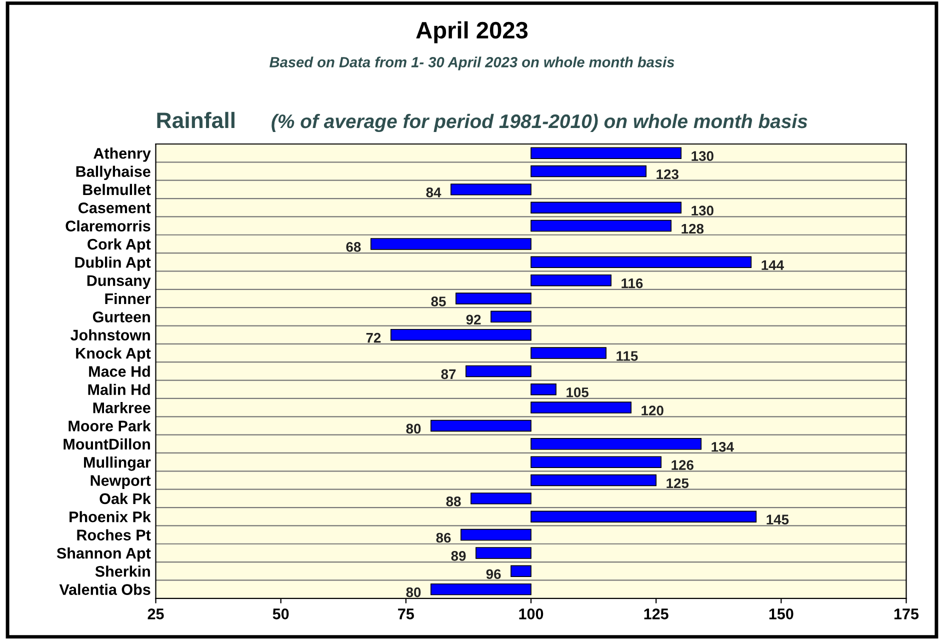  Describe the element at coordinates (113, 173) in the screenshot. I see `y-tick-label: Ballyhaise` at that location.